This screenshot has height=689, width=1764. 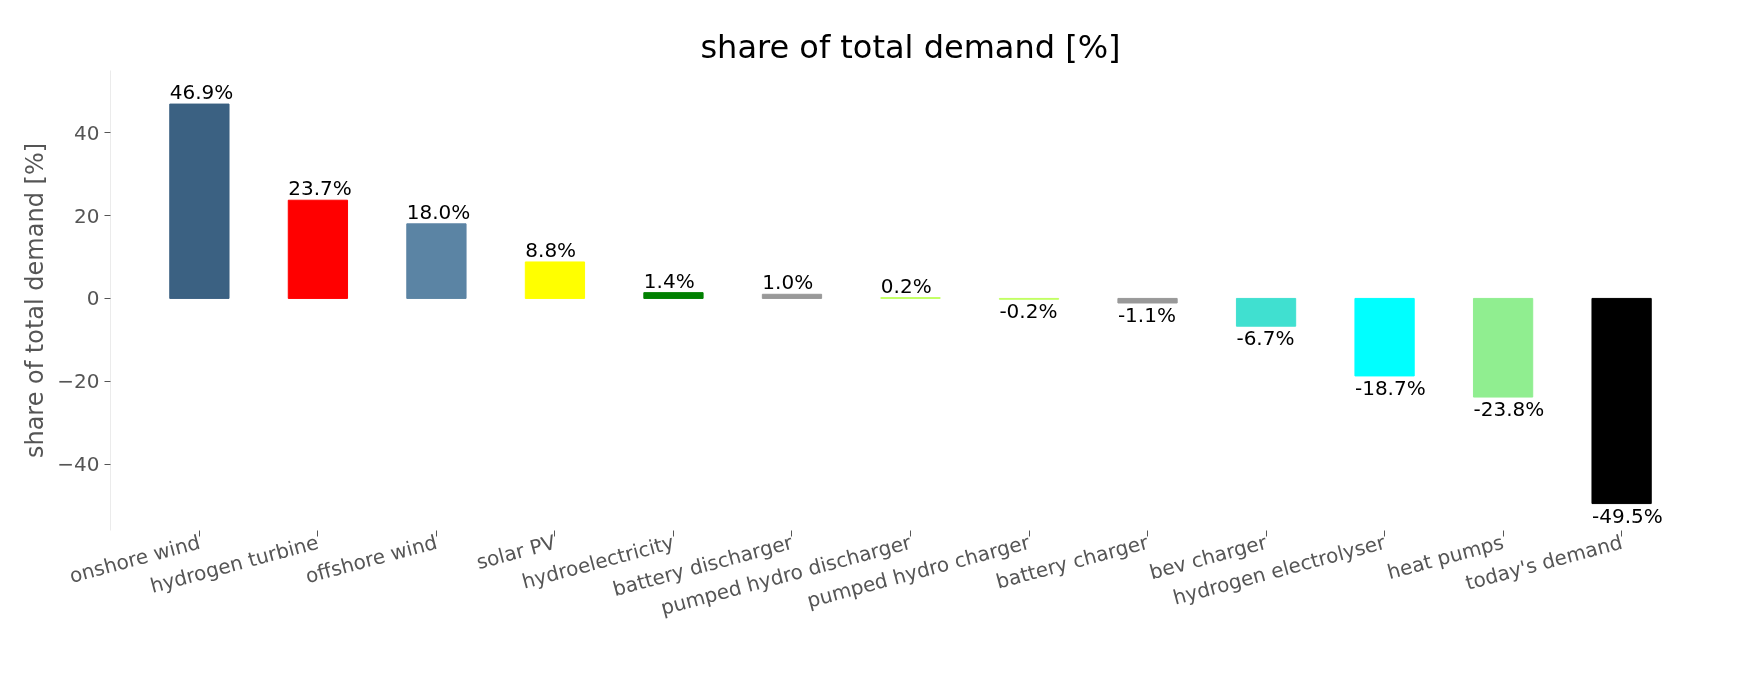 I want to click on data-label: 8.8%, so click(x=551, y=249).